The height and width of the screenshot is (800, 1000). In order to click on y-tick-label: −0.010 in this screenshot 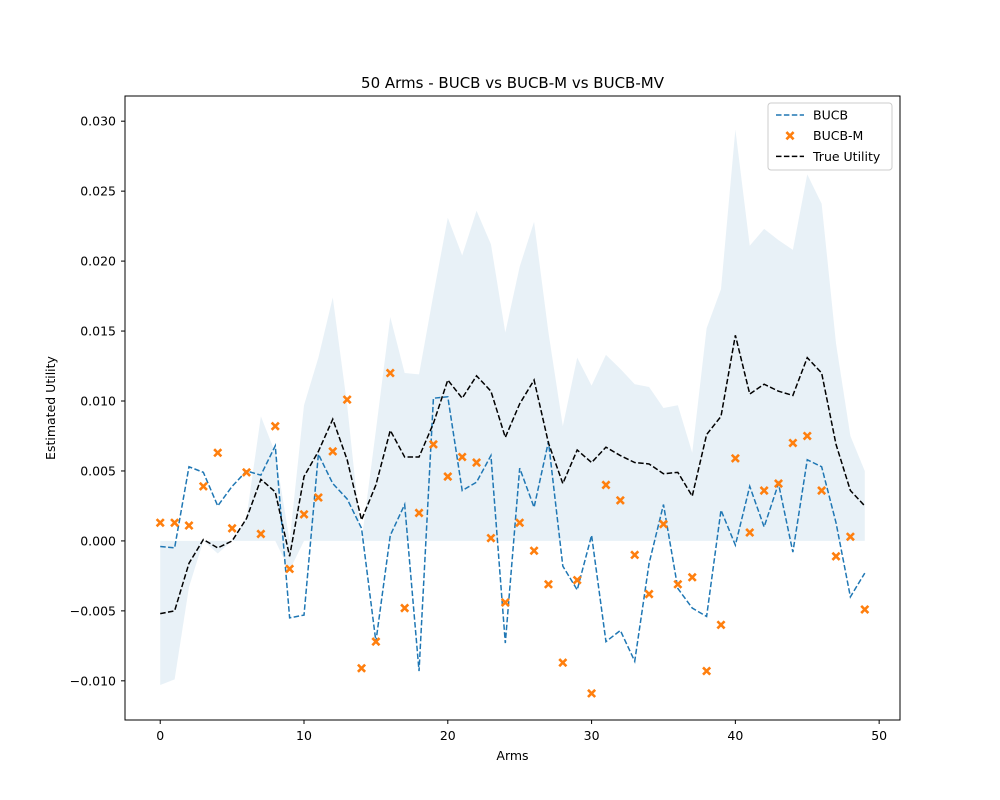, I will do `click(93, 680)`.